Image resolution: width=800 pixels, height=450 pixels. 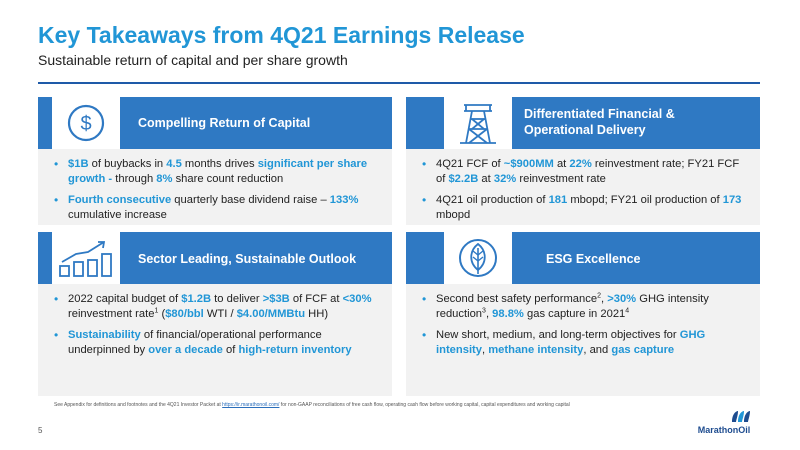 What do you see at coordinates (732, 200) in the screenshot?
I see `highlight-text: 173` at bounding box center [732, 200].